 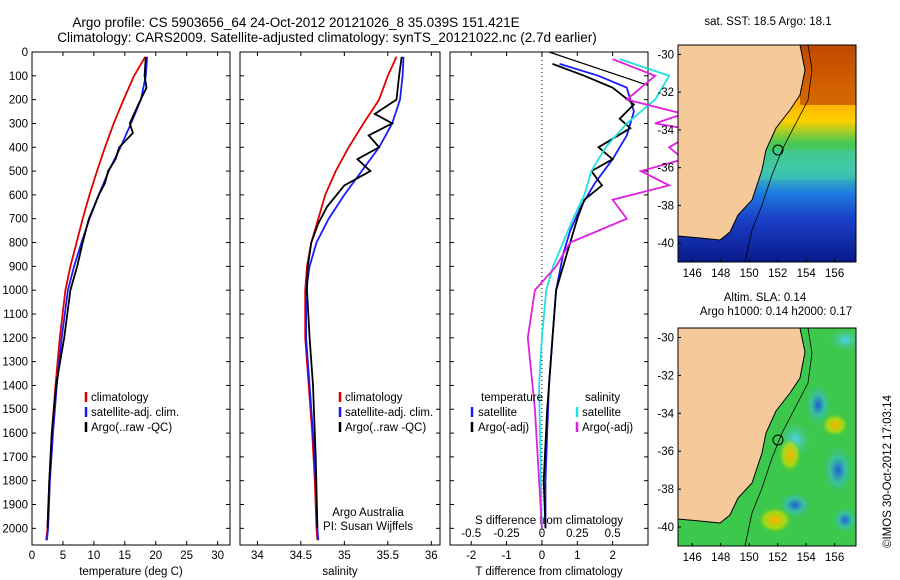 I want to click on x-tick-label: 36, so click(x=431, y=556).